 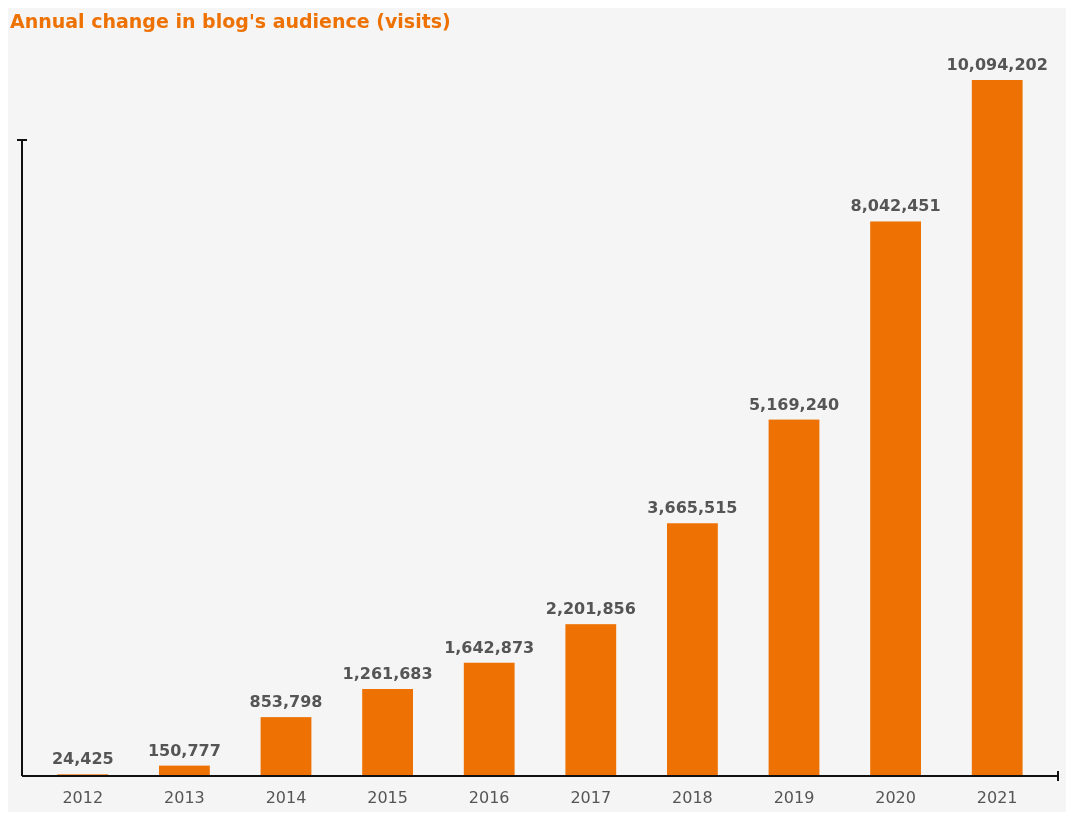 What do you see at coordinates (184, 750) in the screenshot?
I see `data-label: 150,777` at bounding box center [184, 750].